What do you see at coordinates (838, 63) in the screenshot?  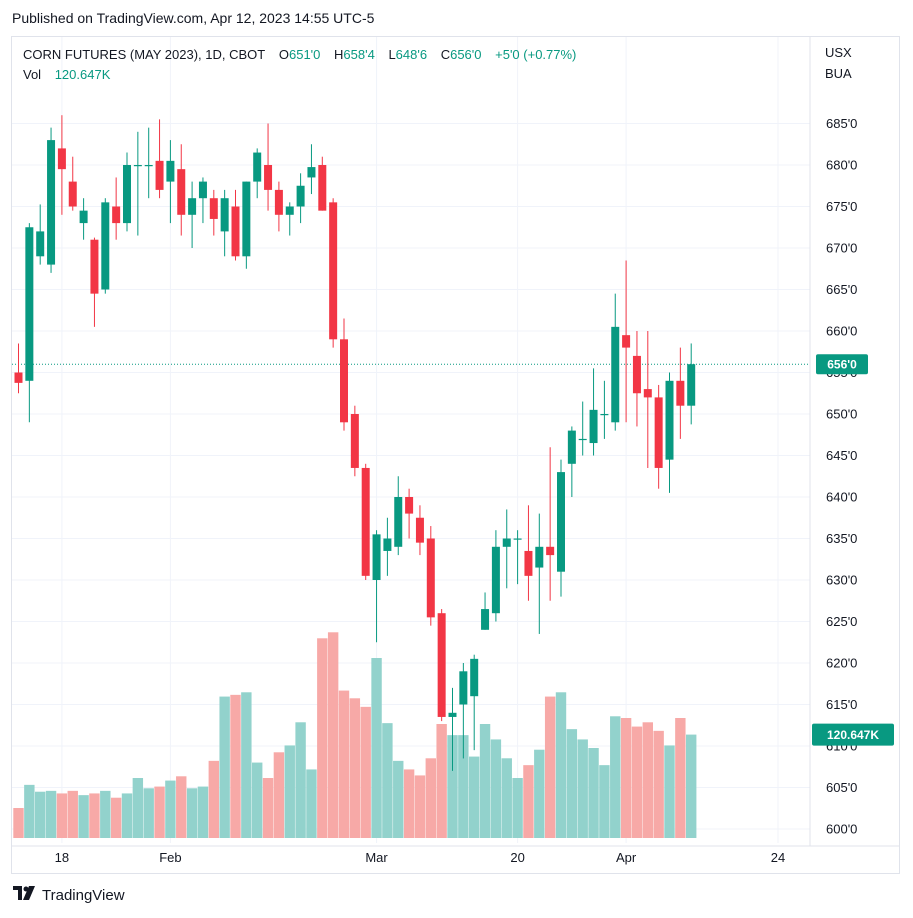 I see `currency-unit-label: USX BUA` at bounding box center [838, 63].